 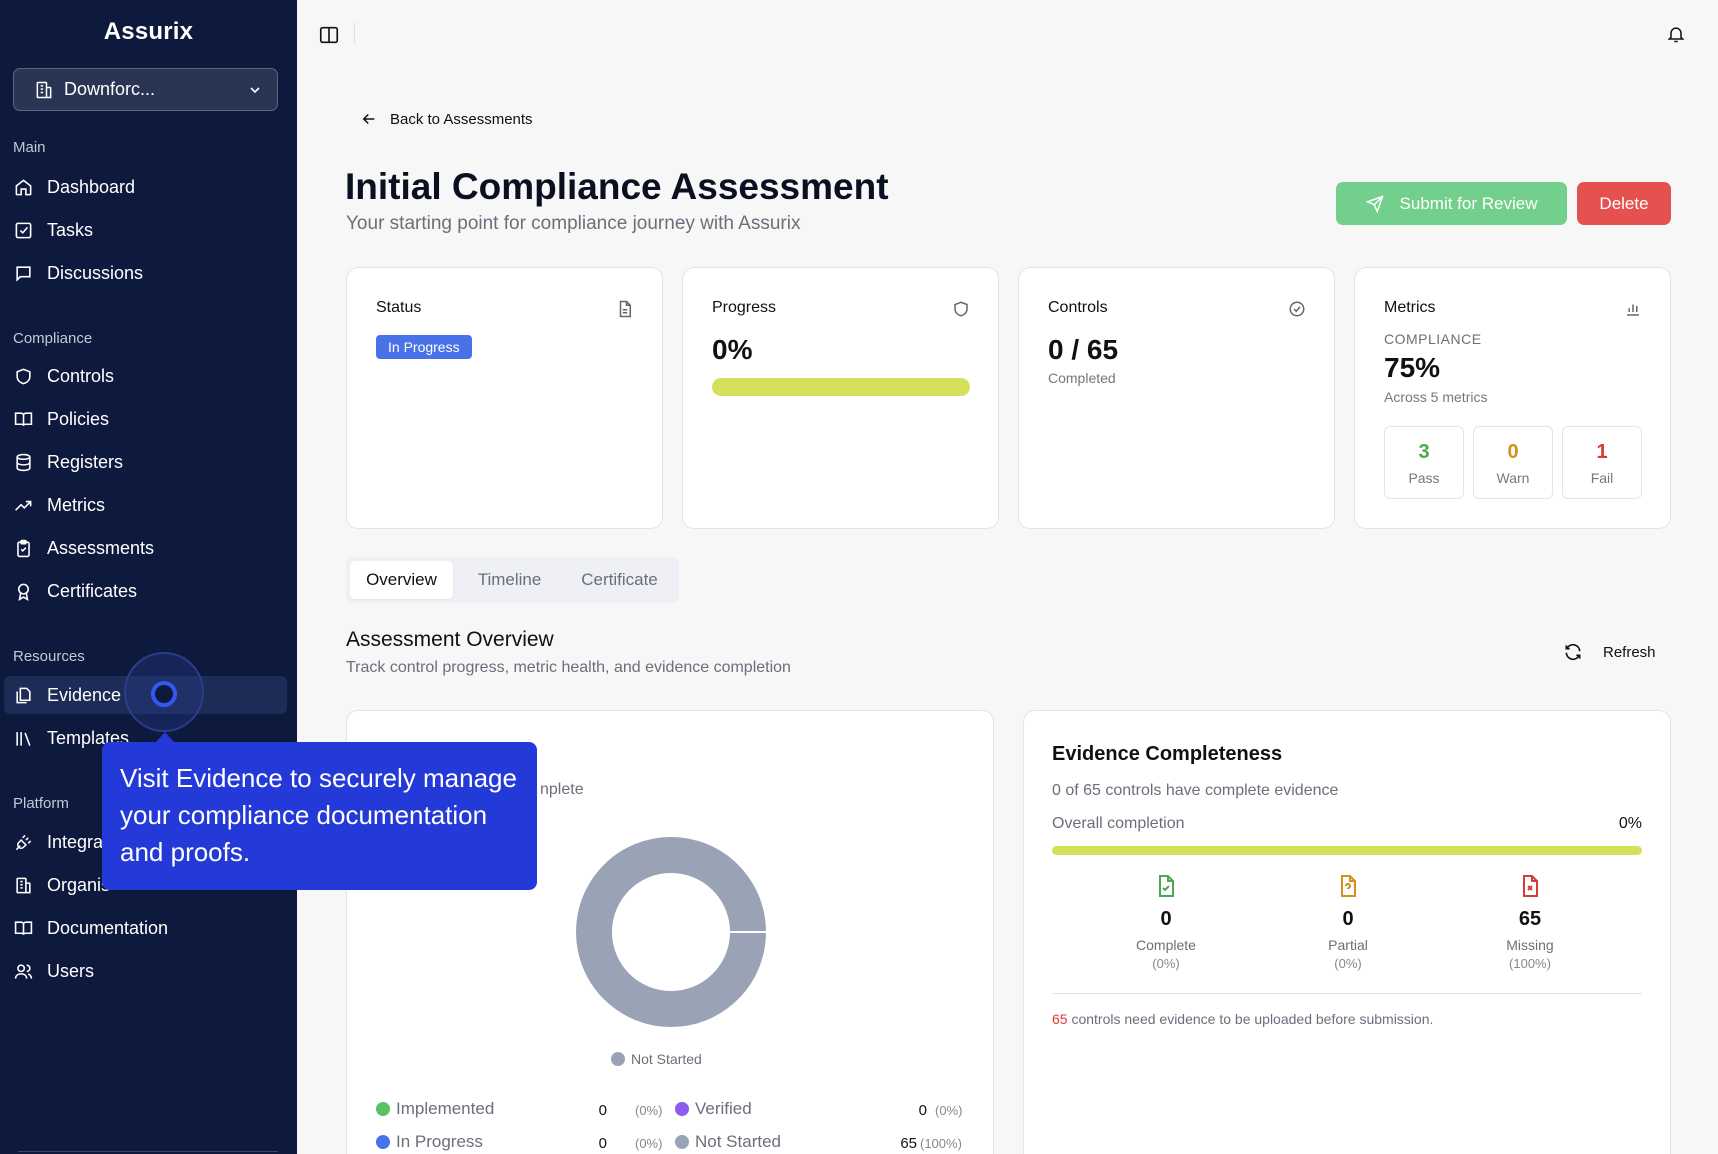 I want to click on section-label-main: Main, so click(x=29, y=147).